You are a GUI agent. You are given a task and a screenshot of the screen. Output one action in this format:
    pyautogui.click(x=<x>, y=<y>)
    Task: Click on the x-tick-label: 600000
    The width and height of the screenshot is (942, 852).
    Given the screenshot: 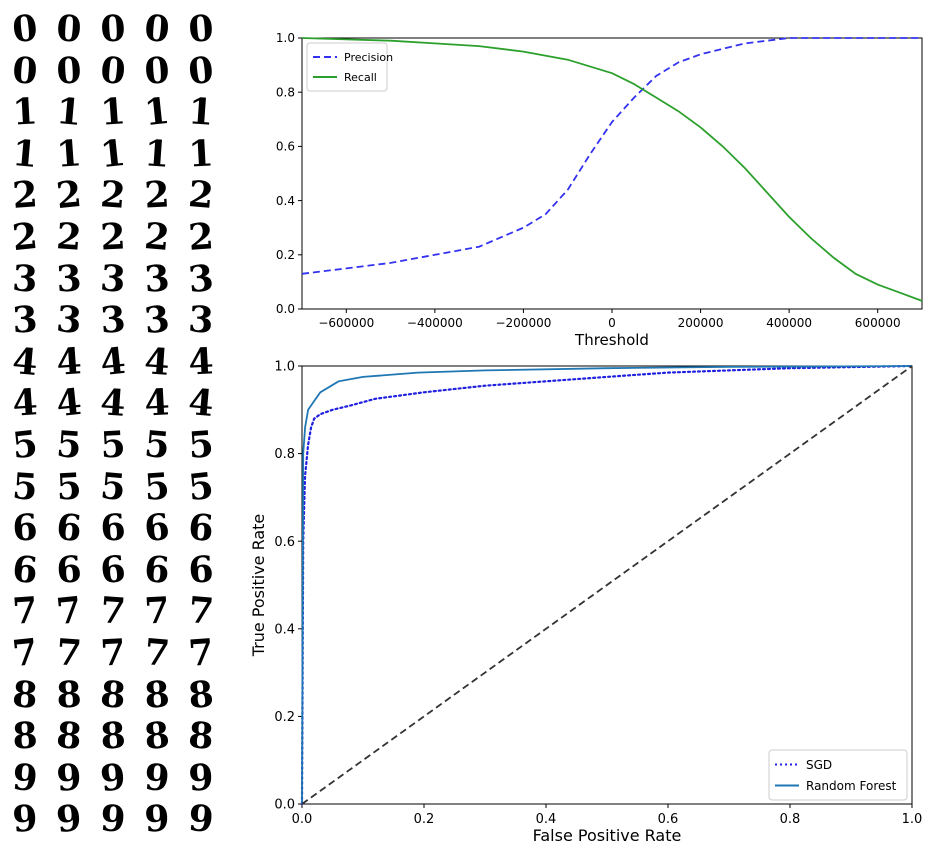 What is the action you would take?
    pyautogui.click(x=878, y=323)
    